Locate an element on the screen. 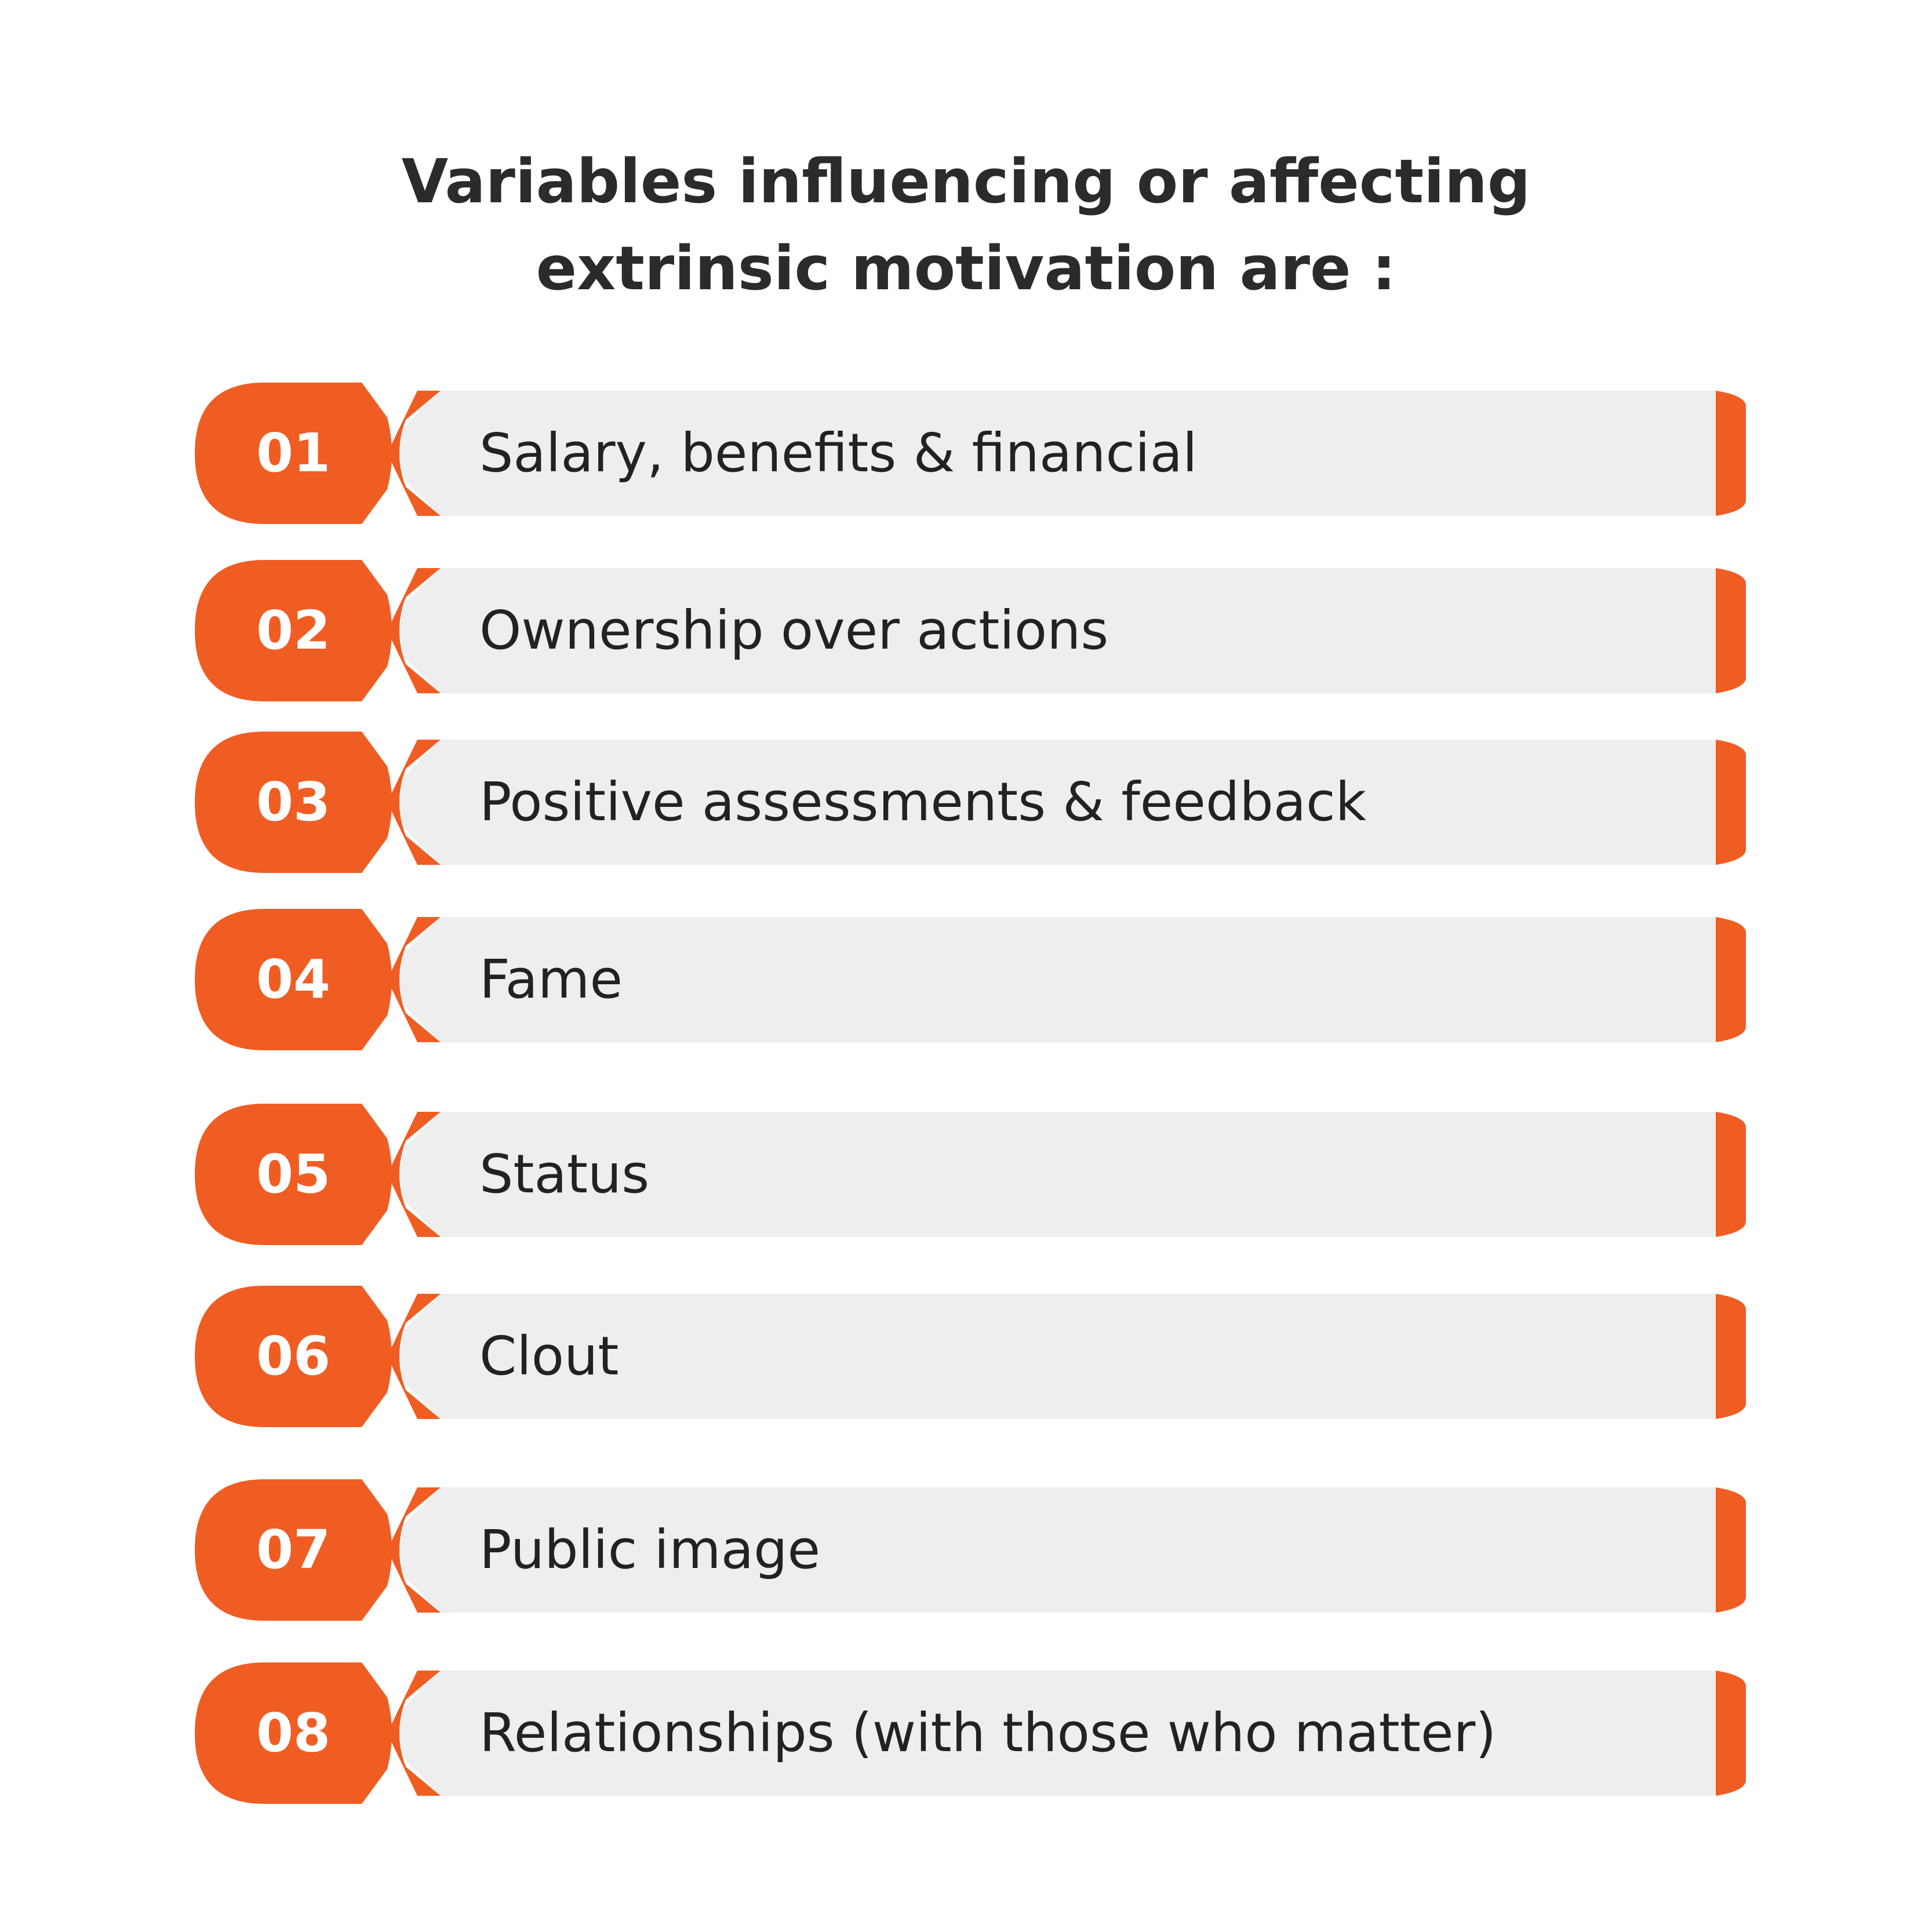 The image size is (1932, 1932). item-label: Relationships (with those who matter) is located at coordinates (988, 1733).